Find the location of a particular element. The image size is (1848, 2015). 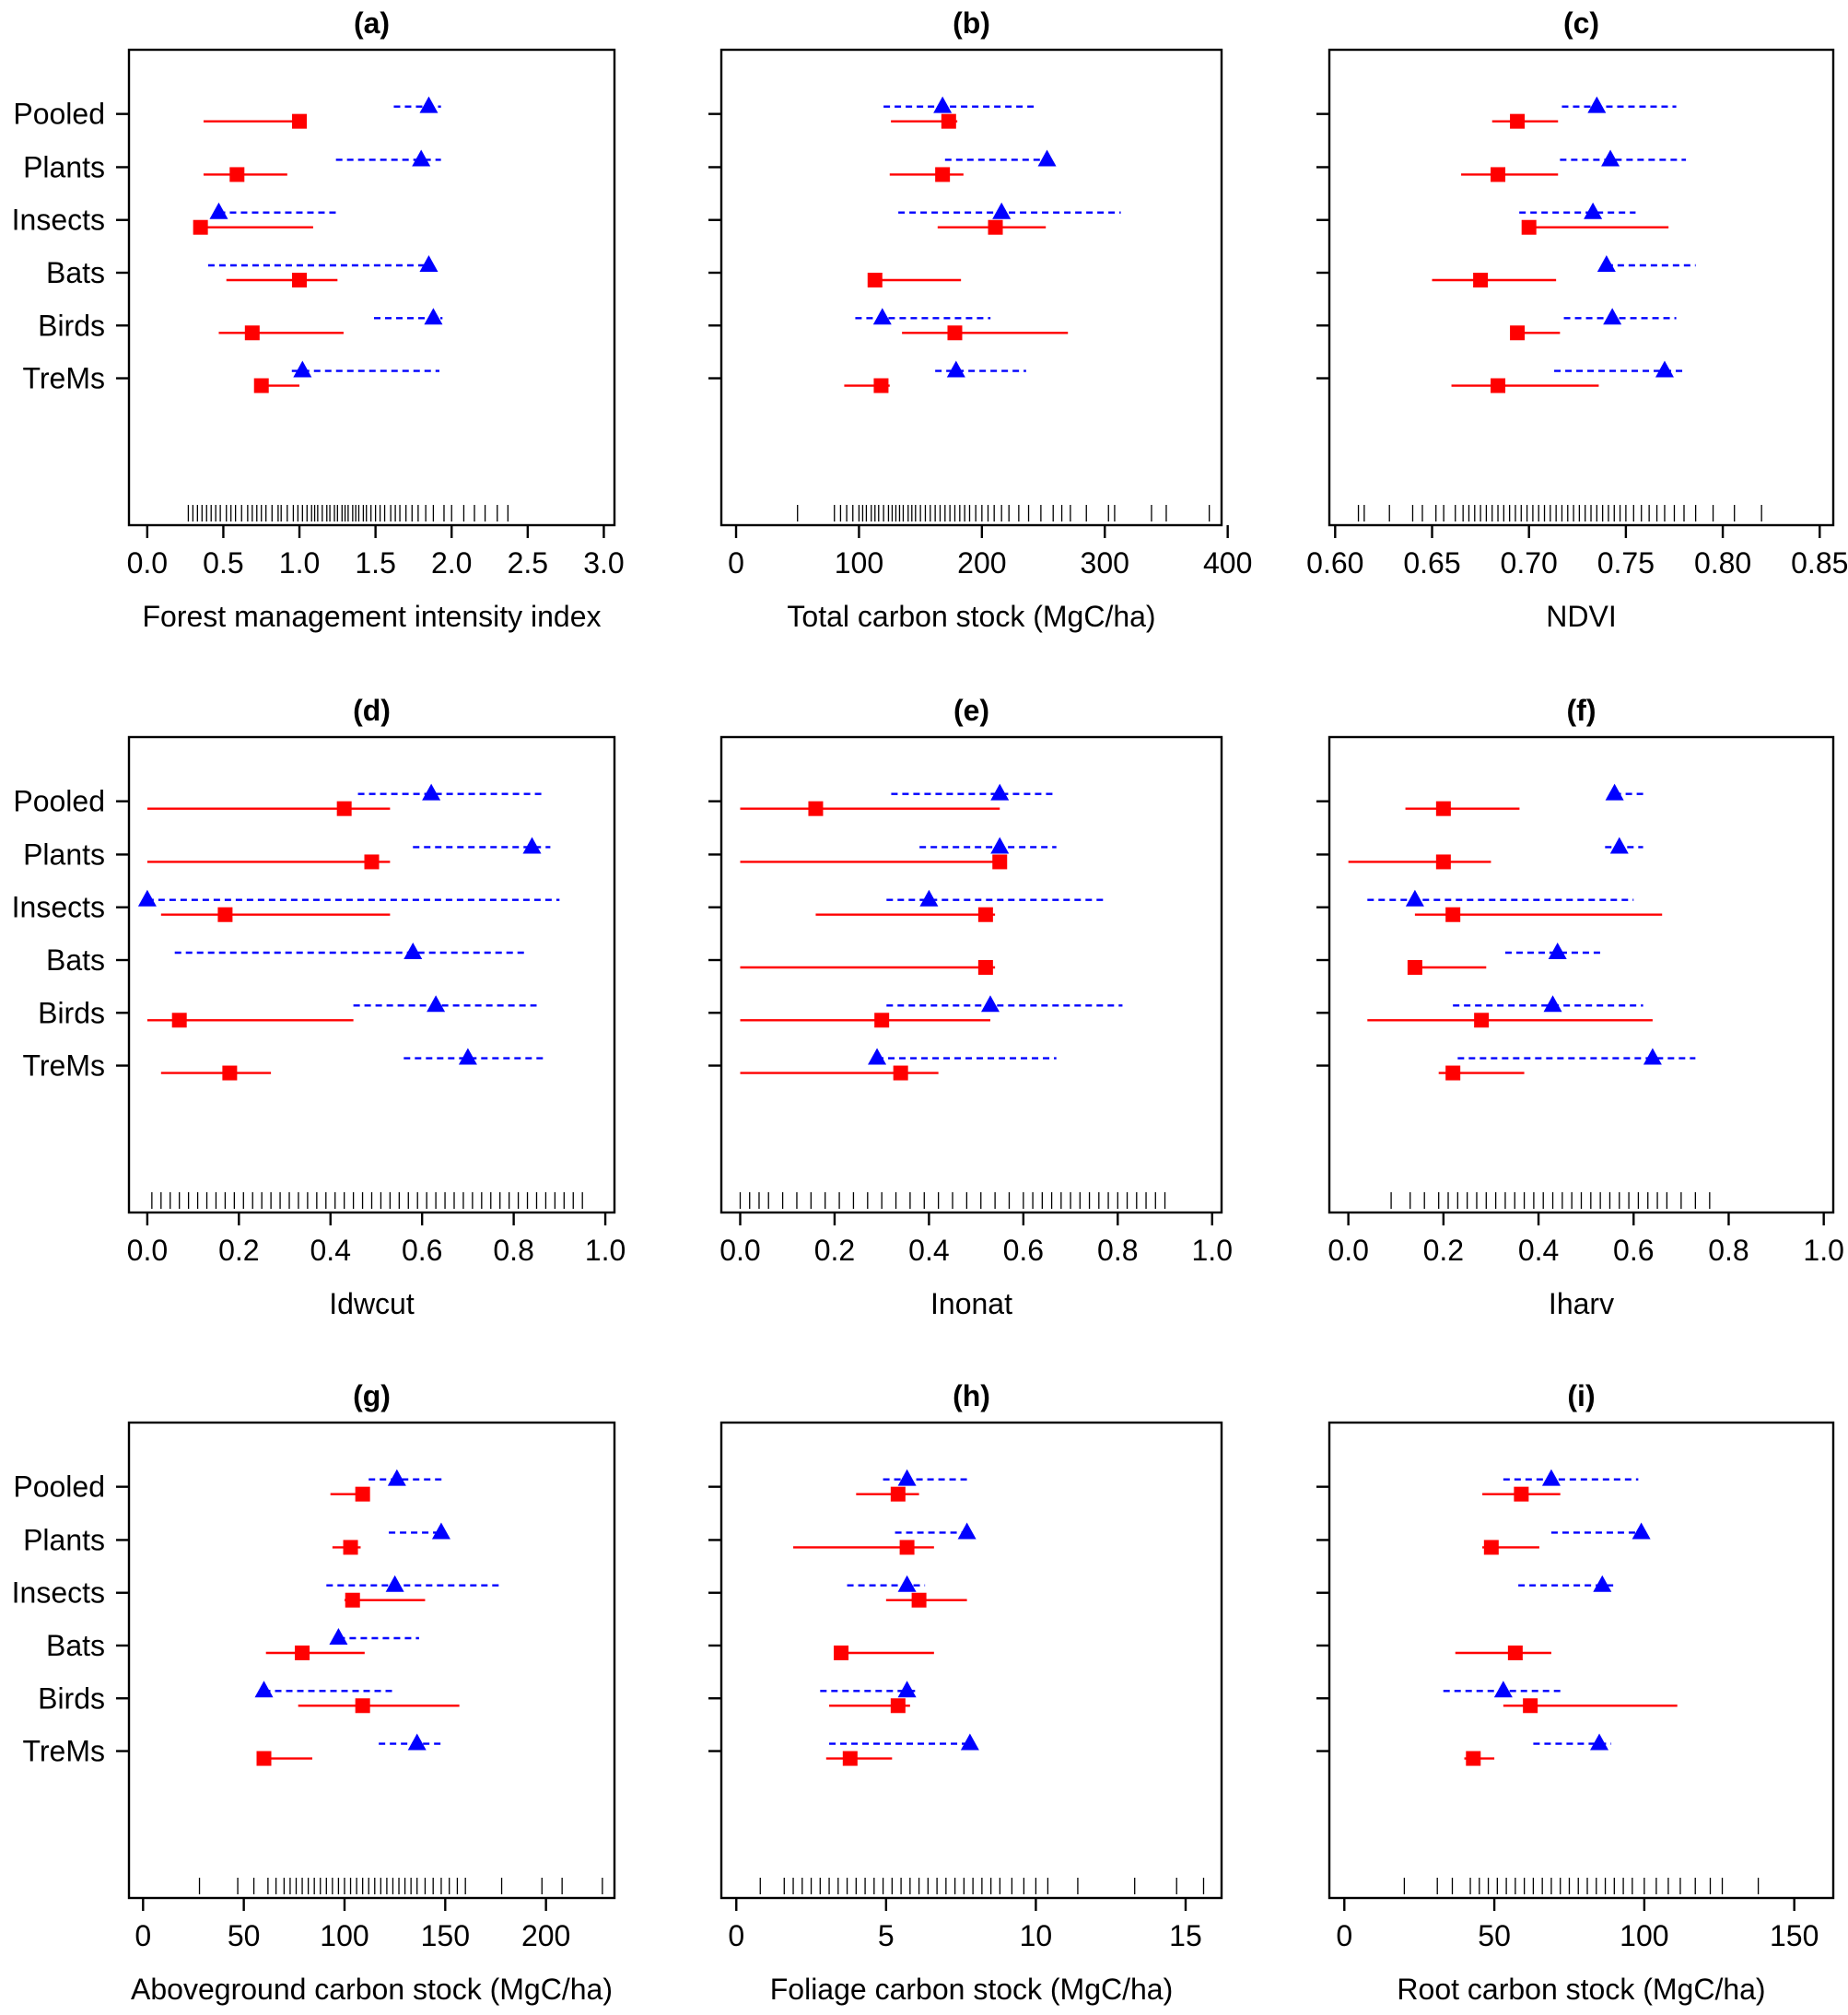

x-tick-label: 3.0 is located at coordinates (603, 563).